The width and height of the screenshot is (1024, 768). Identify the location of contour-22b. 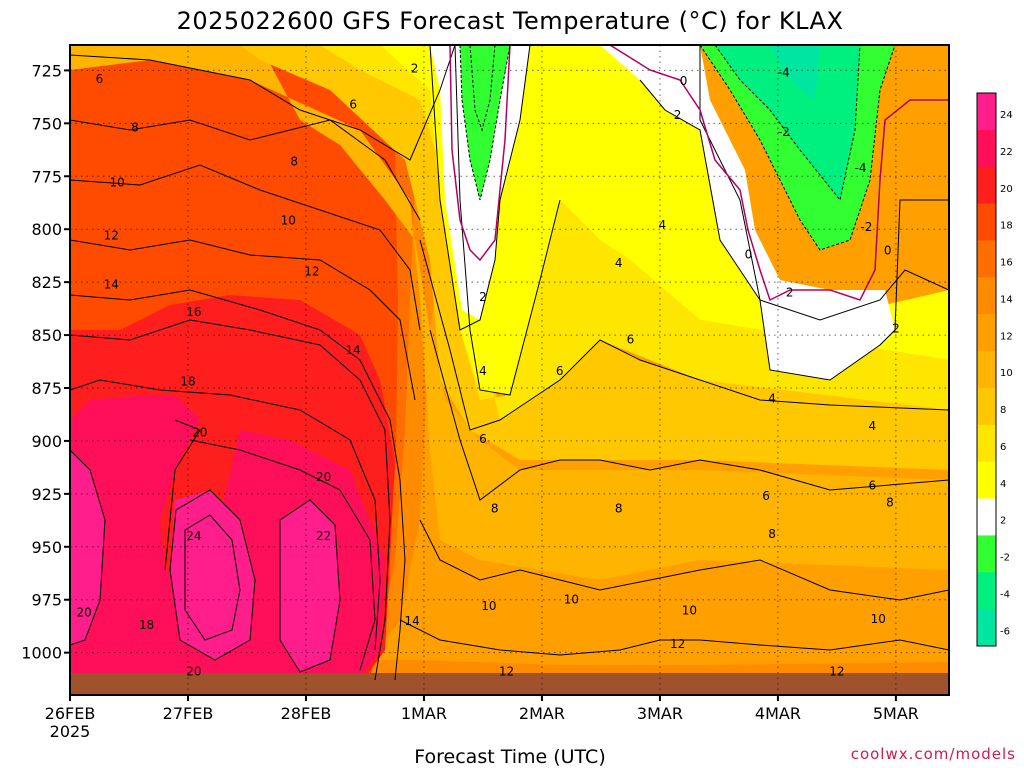
(310, 586).